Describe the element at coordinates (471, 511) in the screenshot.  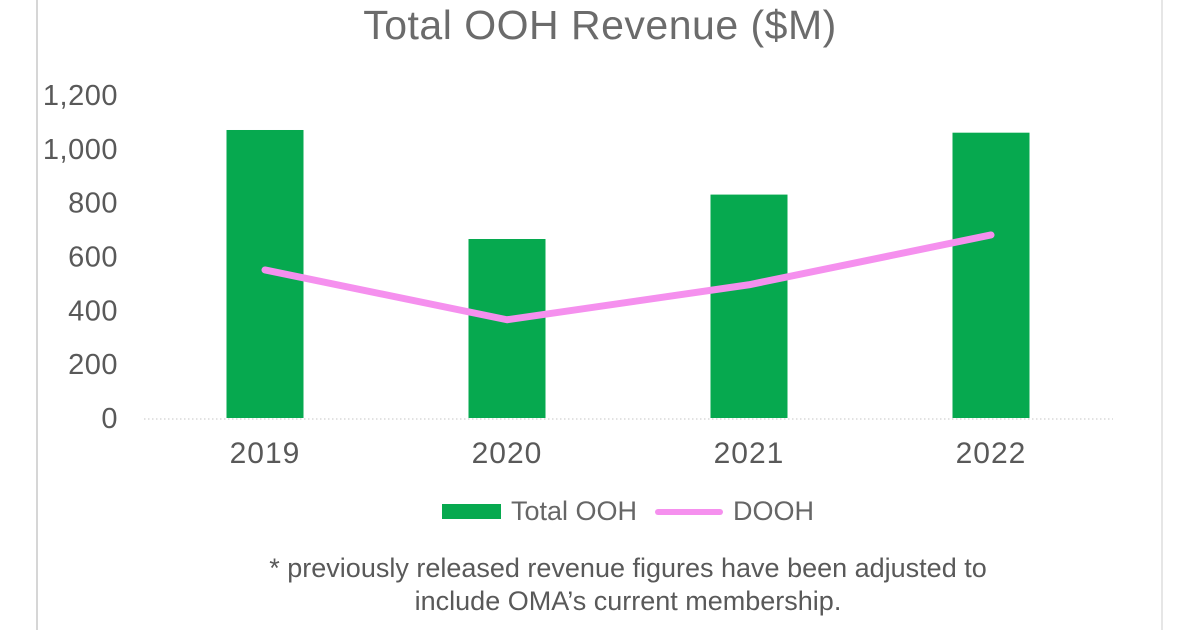
I see `legend-swatch-total-ooh` at that location.